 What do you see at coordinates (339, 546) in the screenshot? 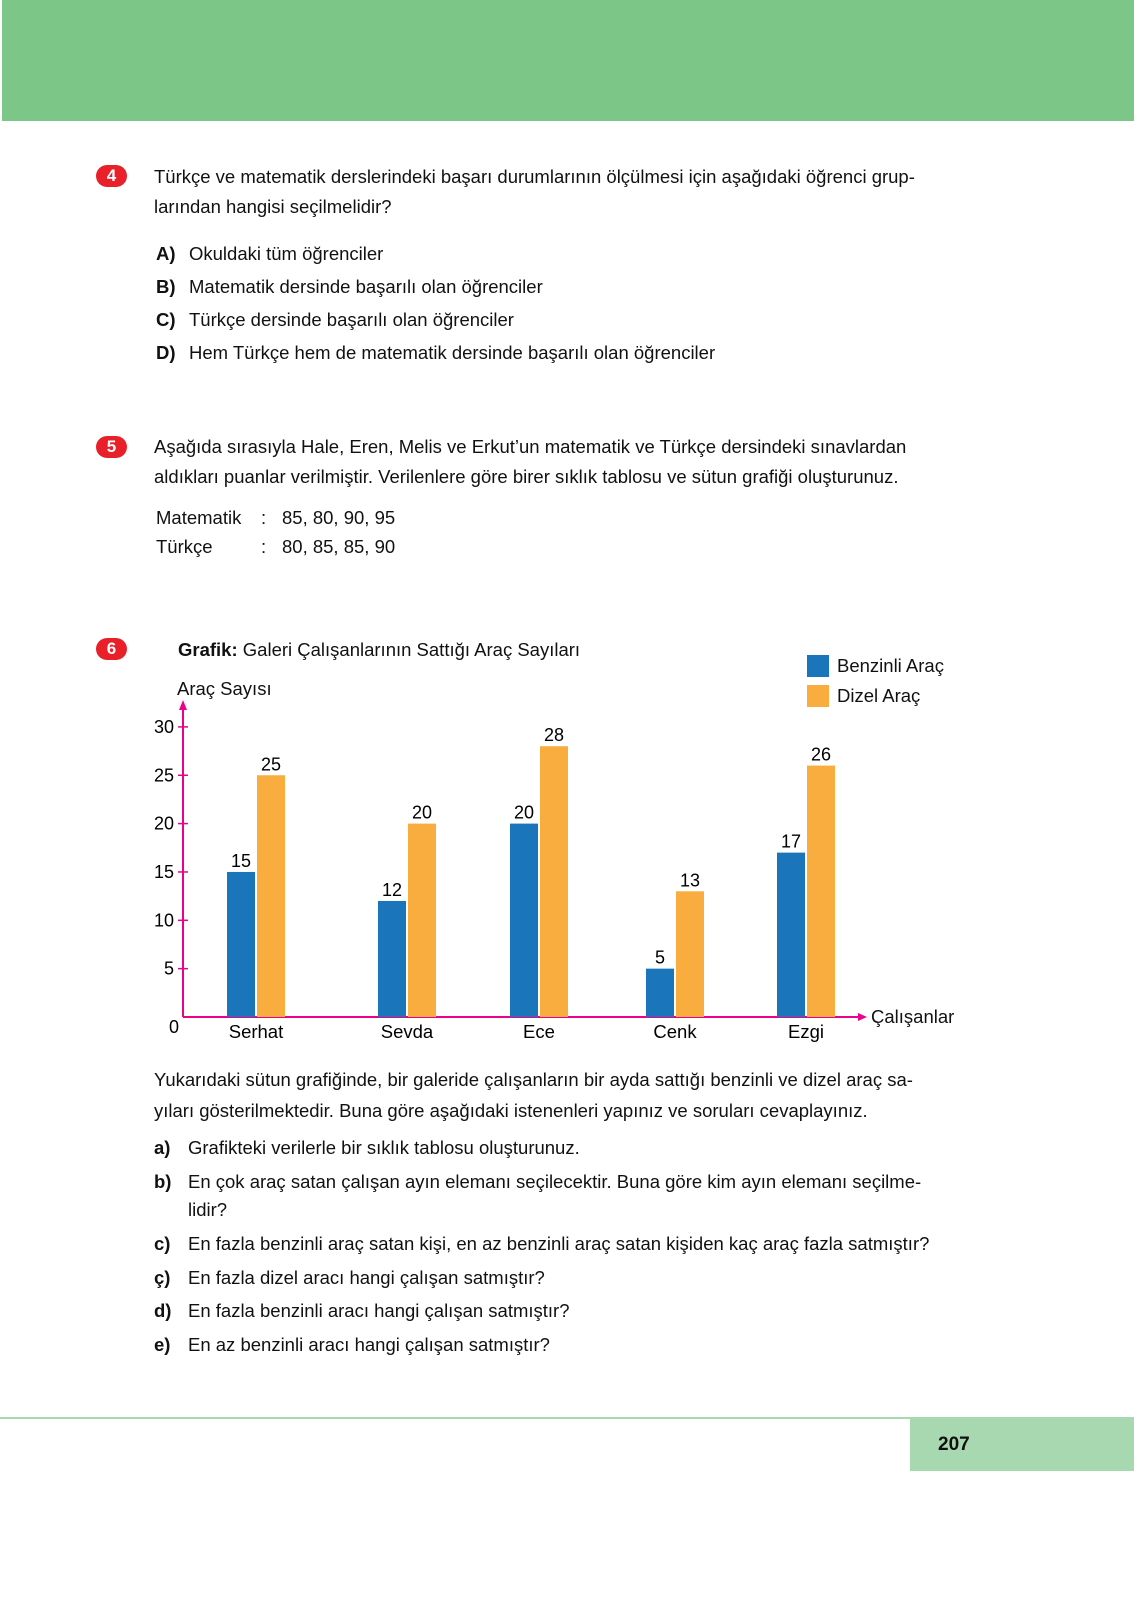
I see `row-values: 80, 85, 85, 90` at bounding box center [339, 546].